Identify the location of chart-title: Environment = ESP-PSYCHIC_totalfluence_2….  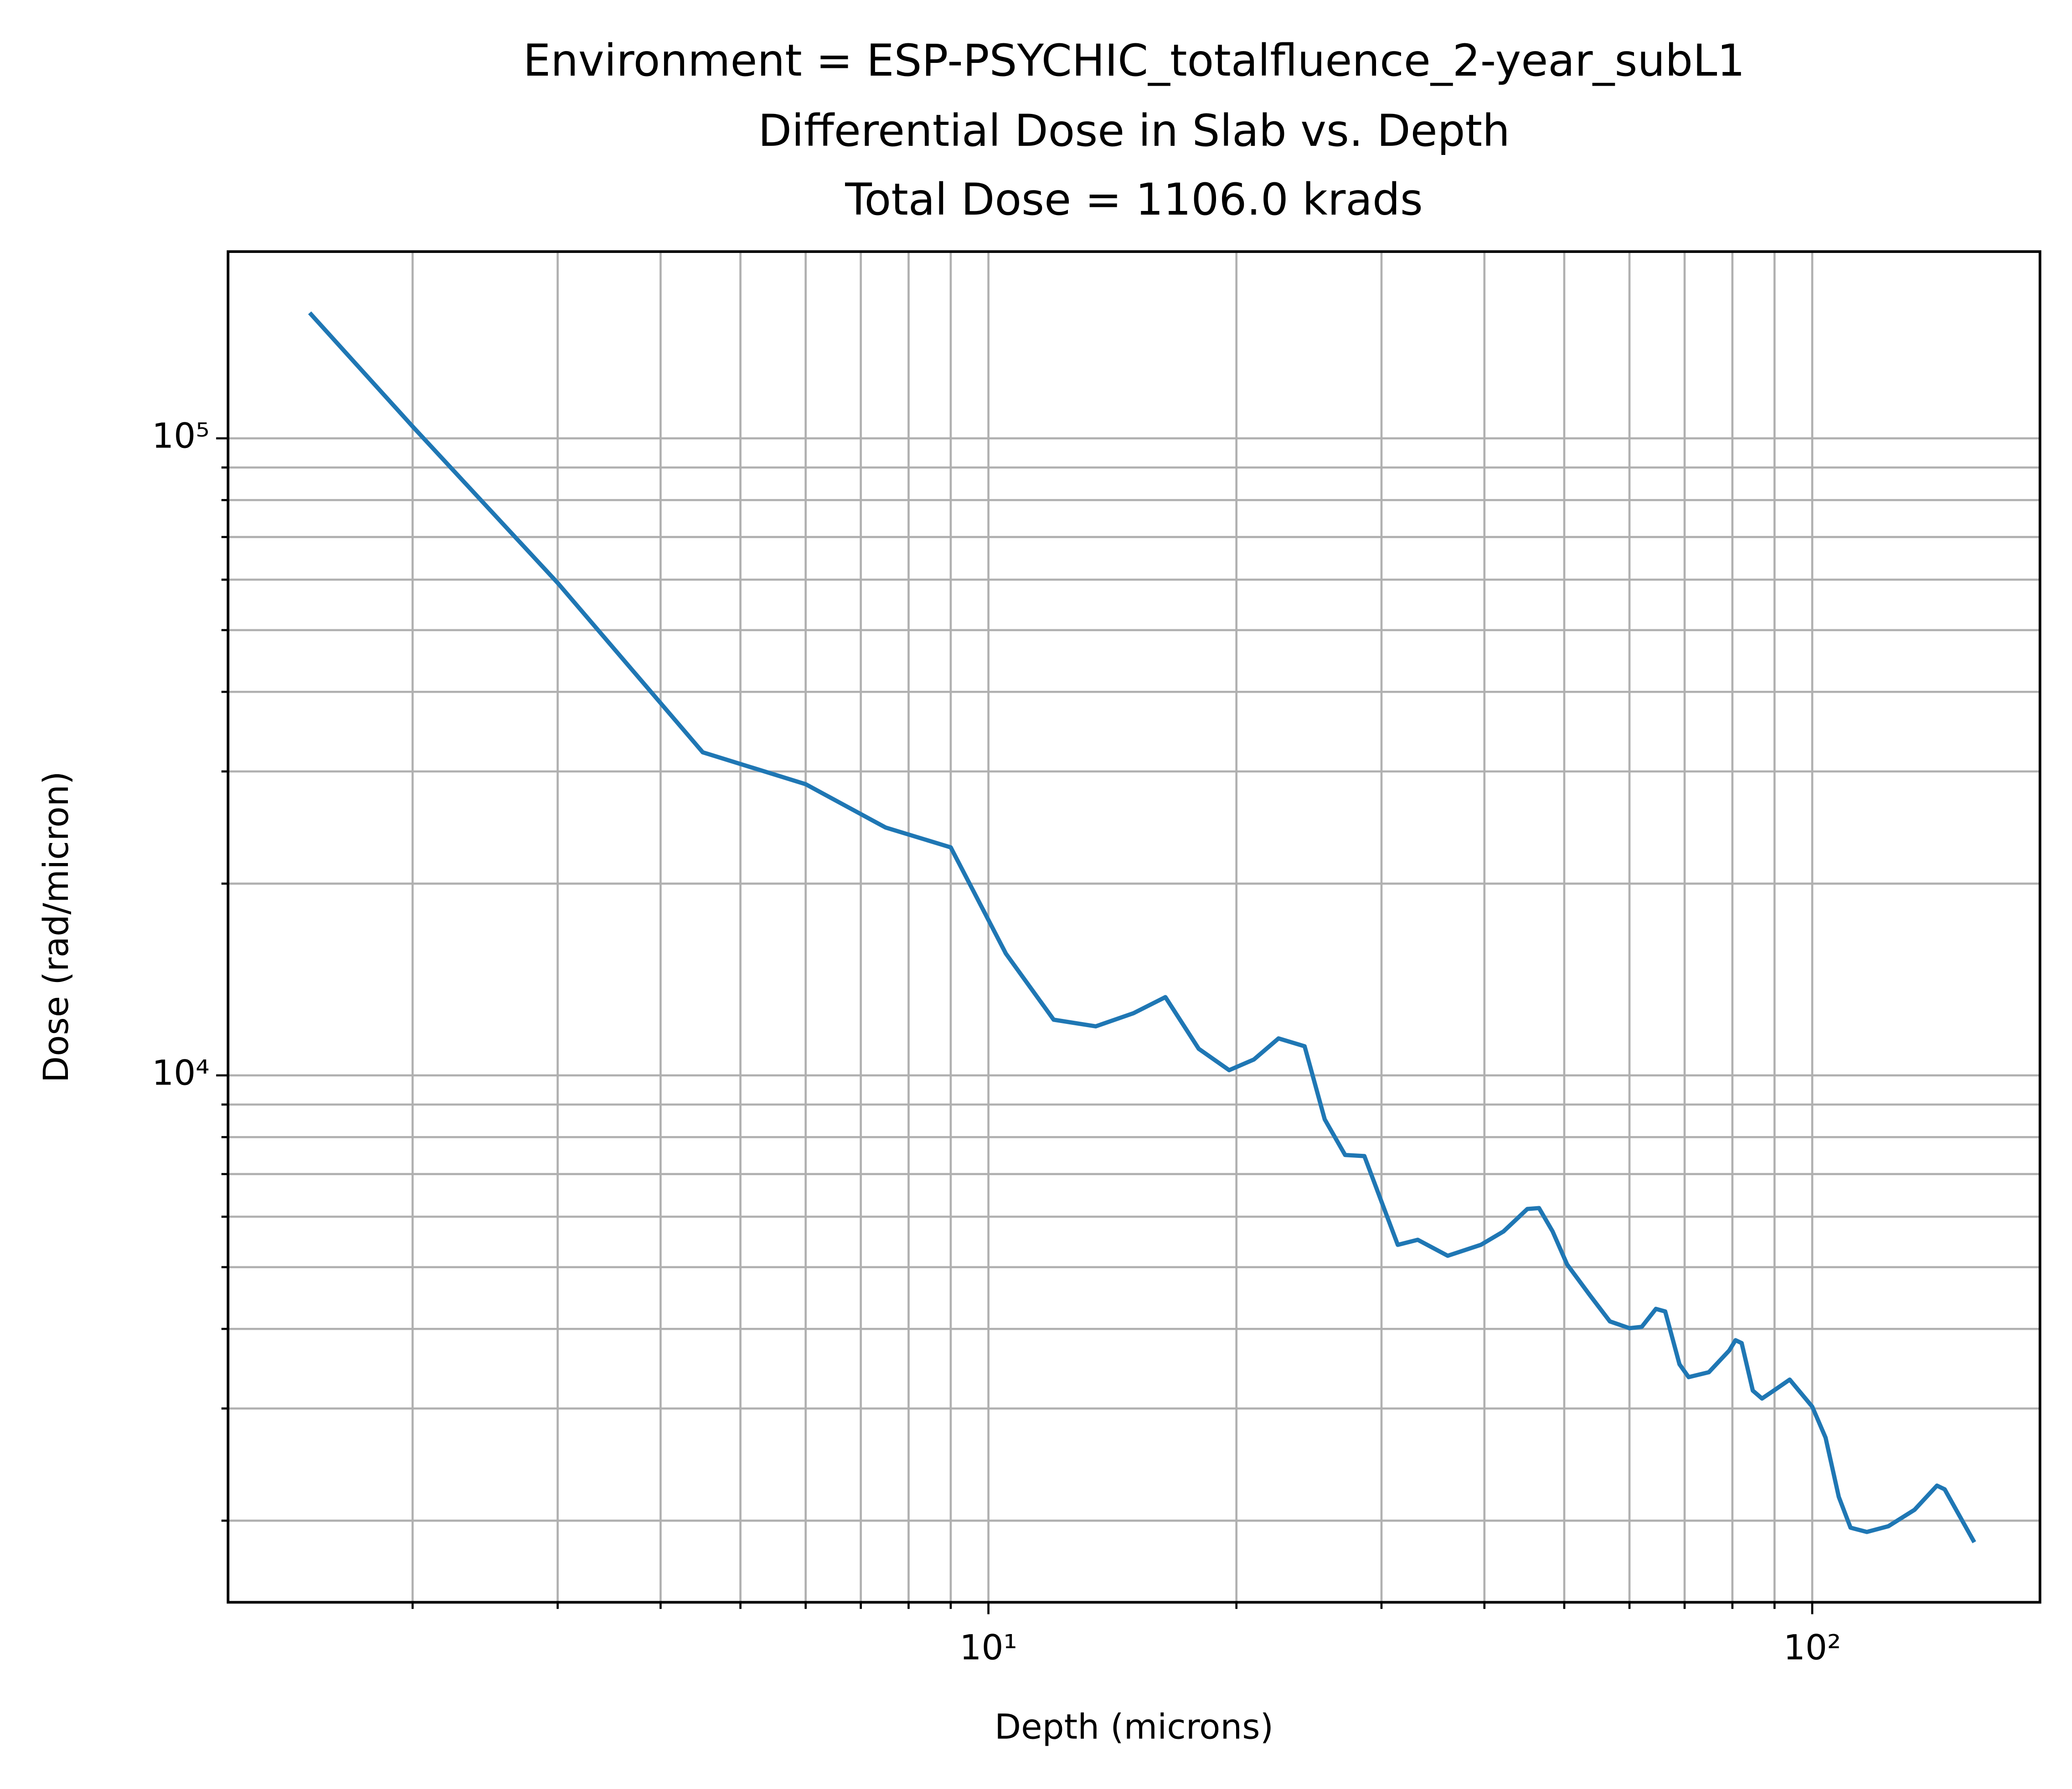
(1134, 60).